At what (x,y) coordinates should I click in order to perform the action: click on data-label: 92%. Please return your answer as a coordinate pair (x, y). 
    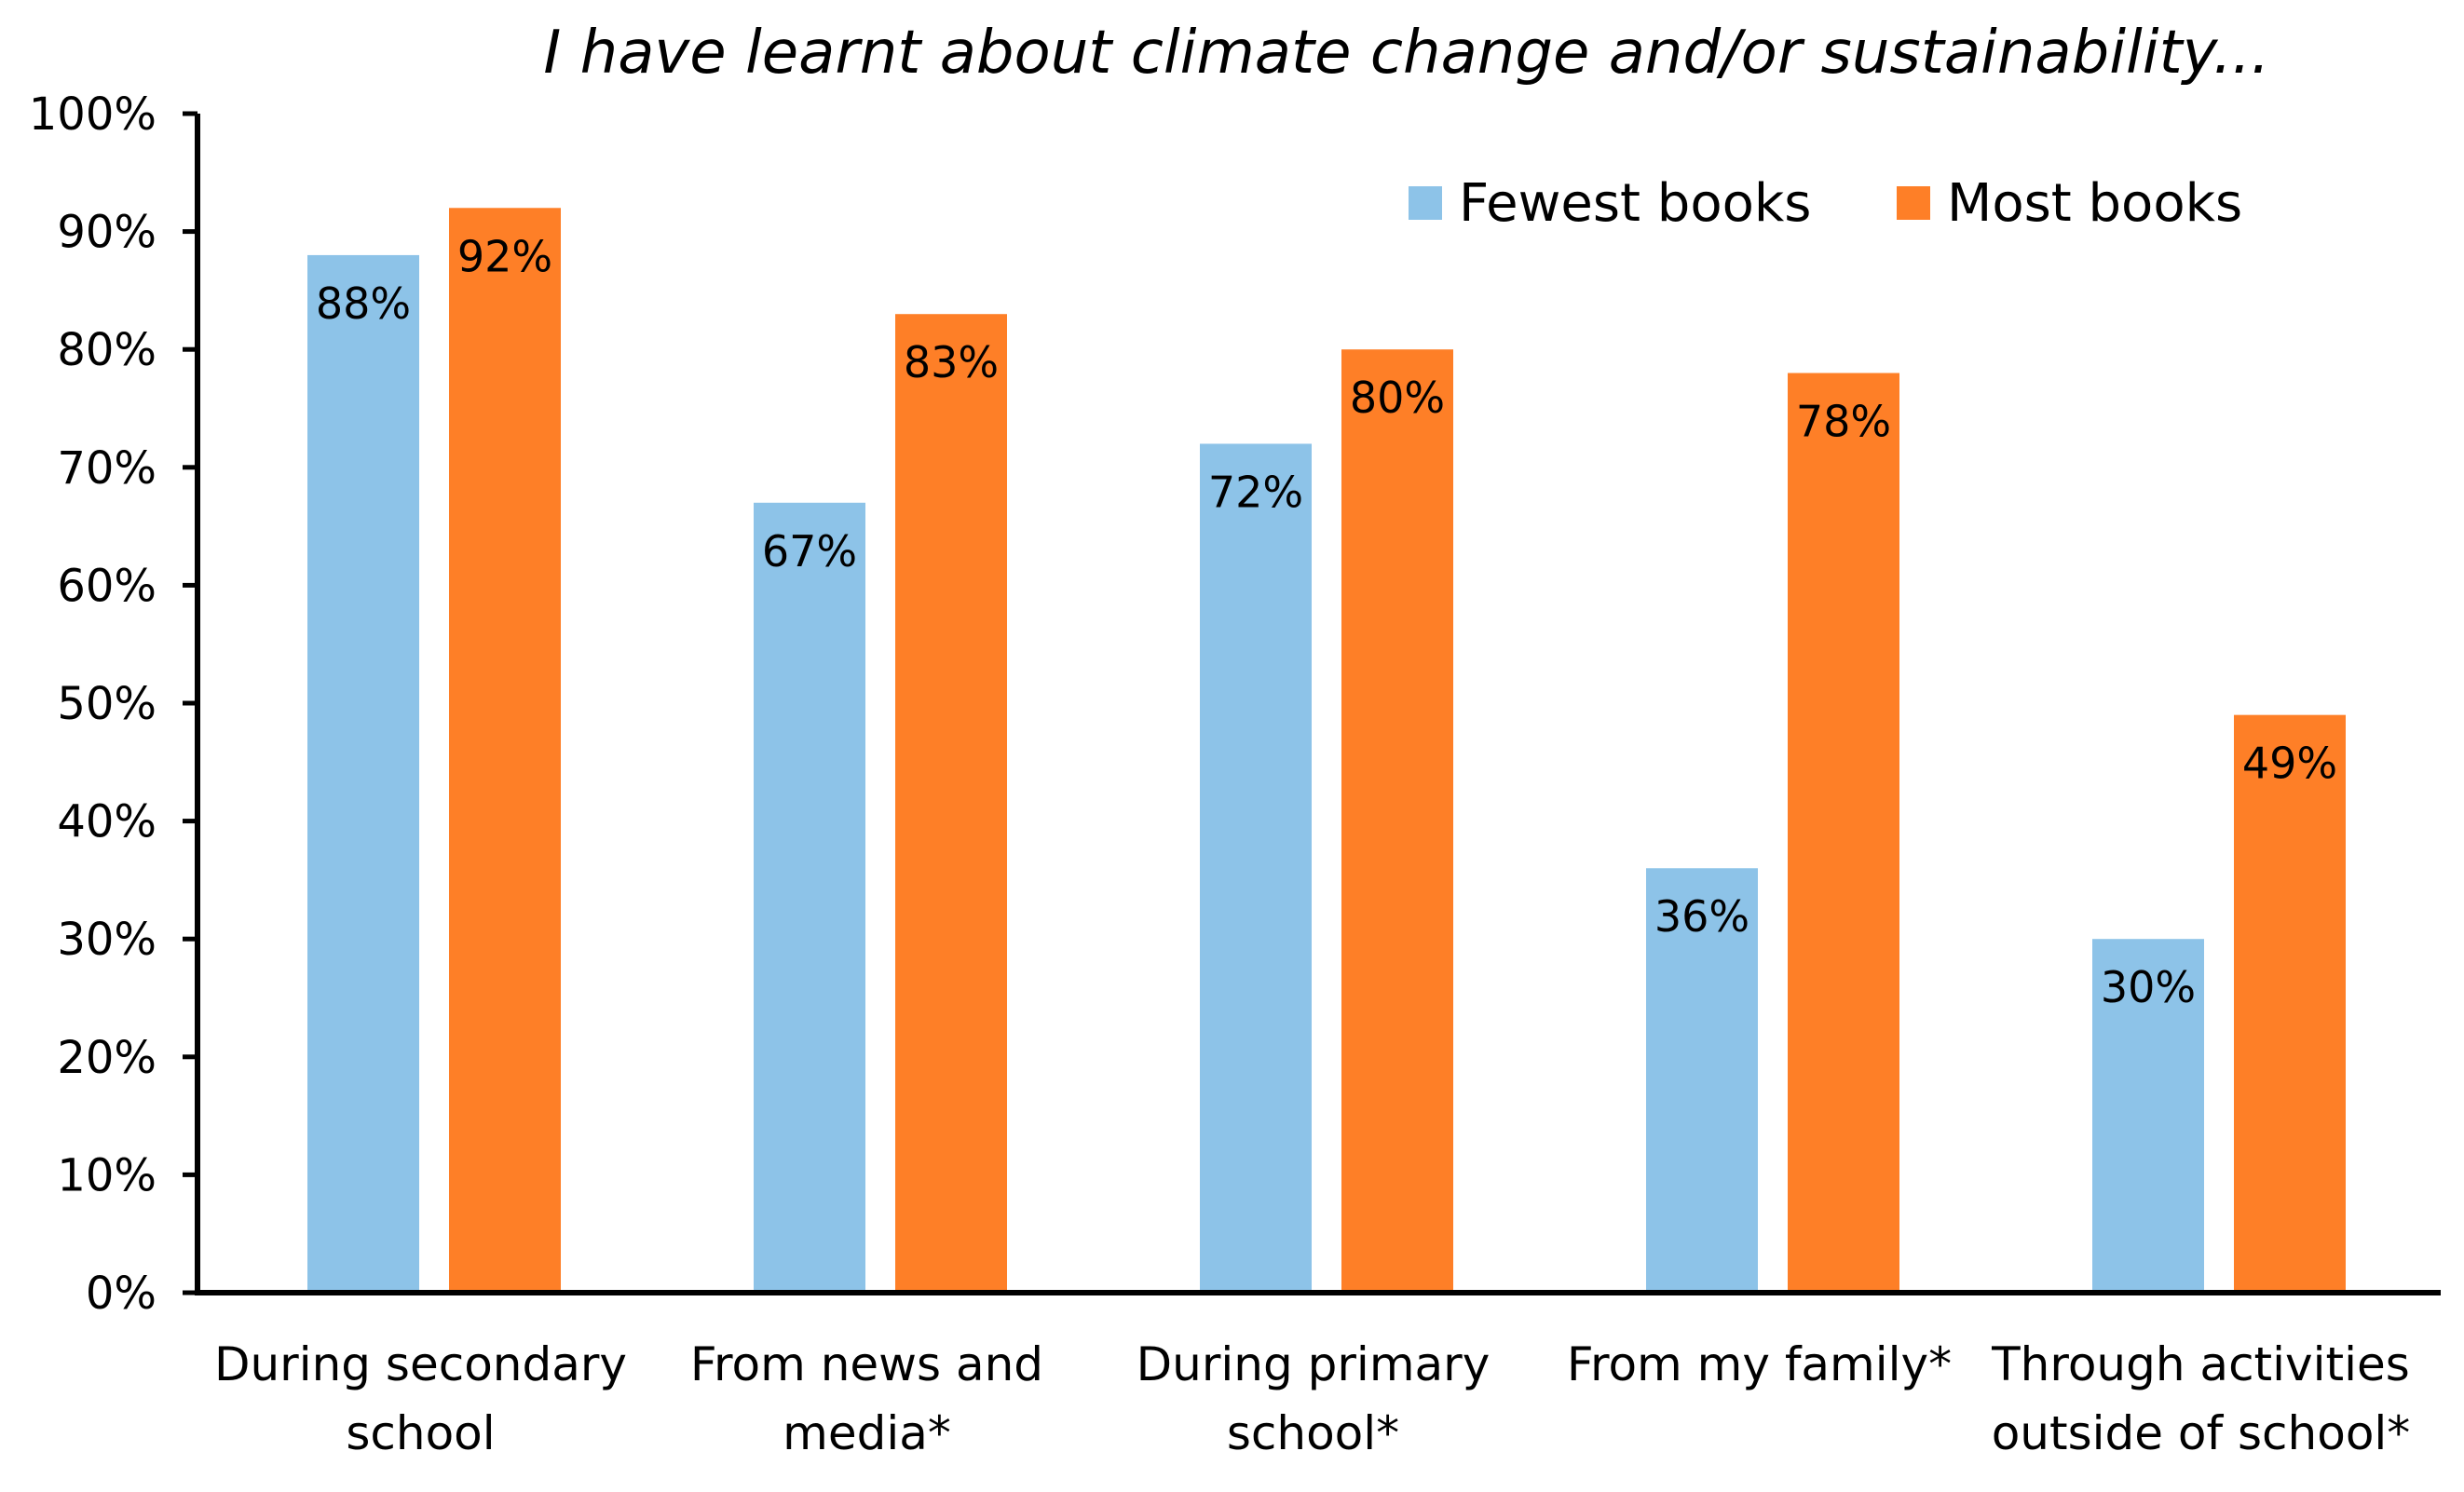
    Looking at the image, I should click on (504, 256).